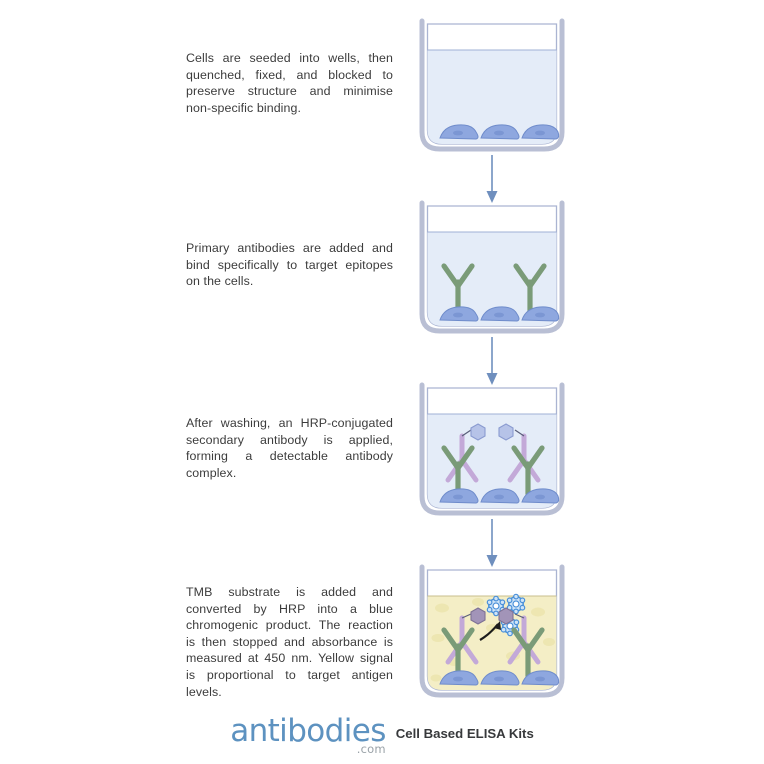 This screenshot has height=764, width=764. I want to click on step-4-well-holder, so click(492, 631).